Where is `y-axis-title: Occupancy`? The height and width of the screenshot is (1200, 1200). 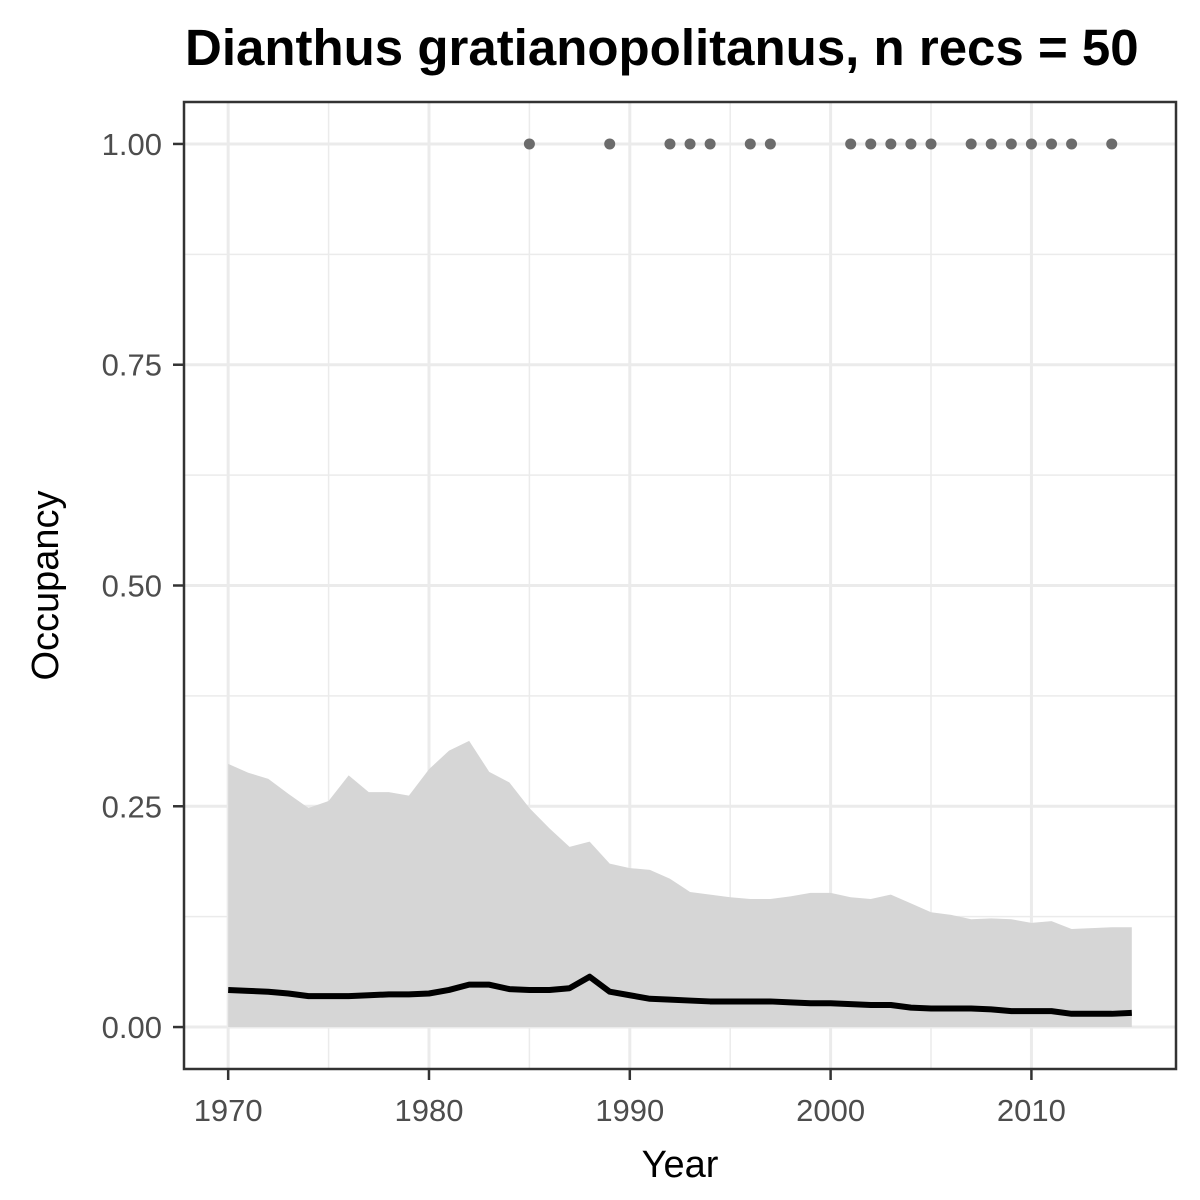 y-axis-title: Occupancy is located at coordinates (46, 585).